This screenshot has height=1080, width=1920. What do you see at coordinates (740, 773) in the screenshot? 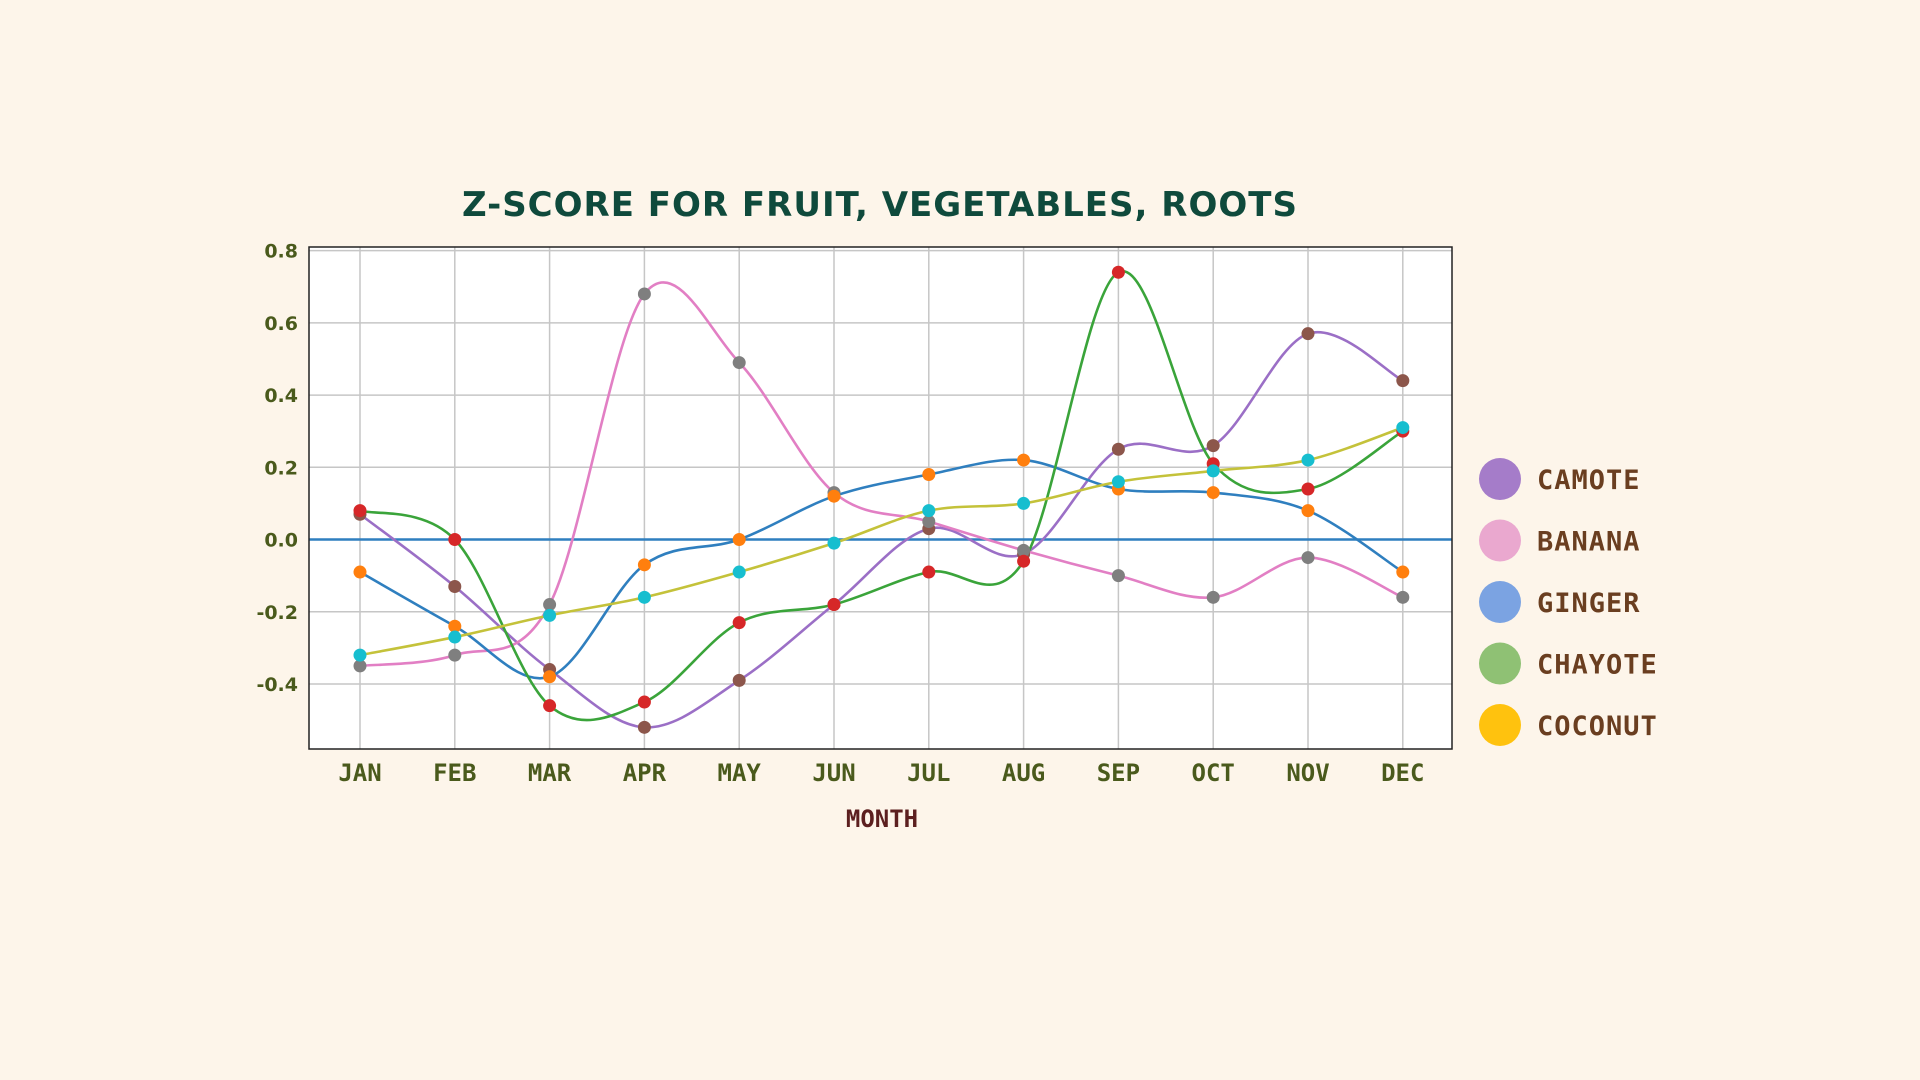
I see `x-tick-label: MAY` at bounding box center [740, 773].